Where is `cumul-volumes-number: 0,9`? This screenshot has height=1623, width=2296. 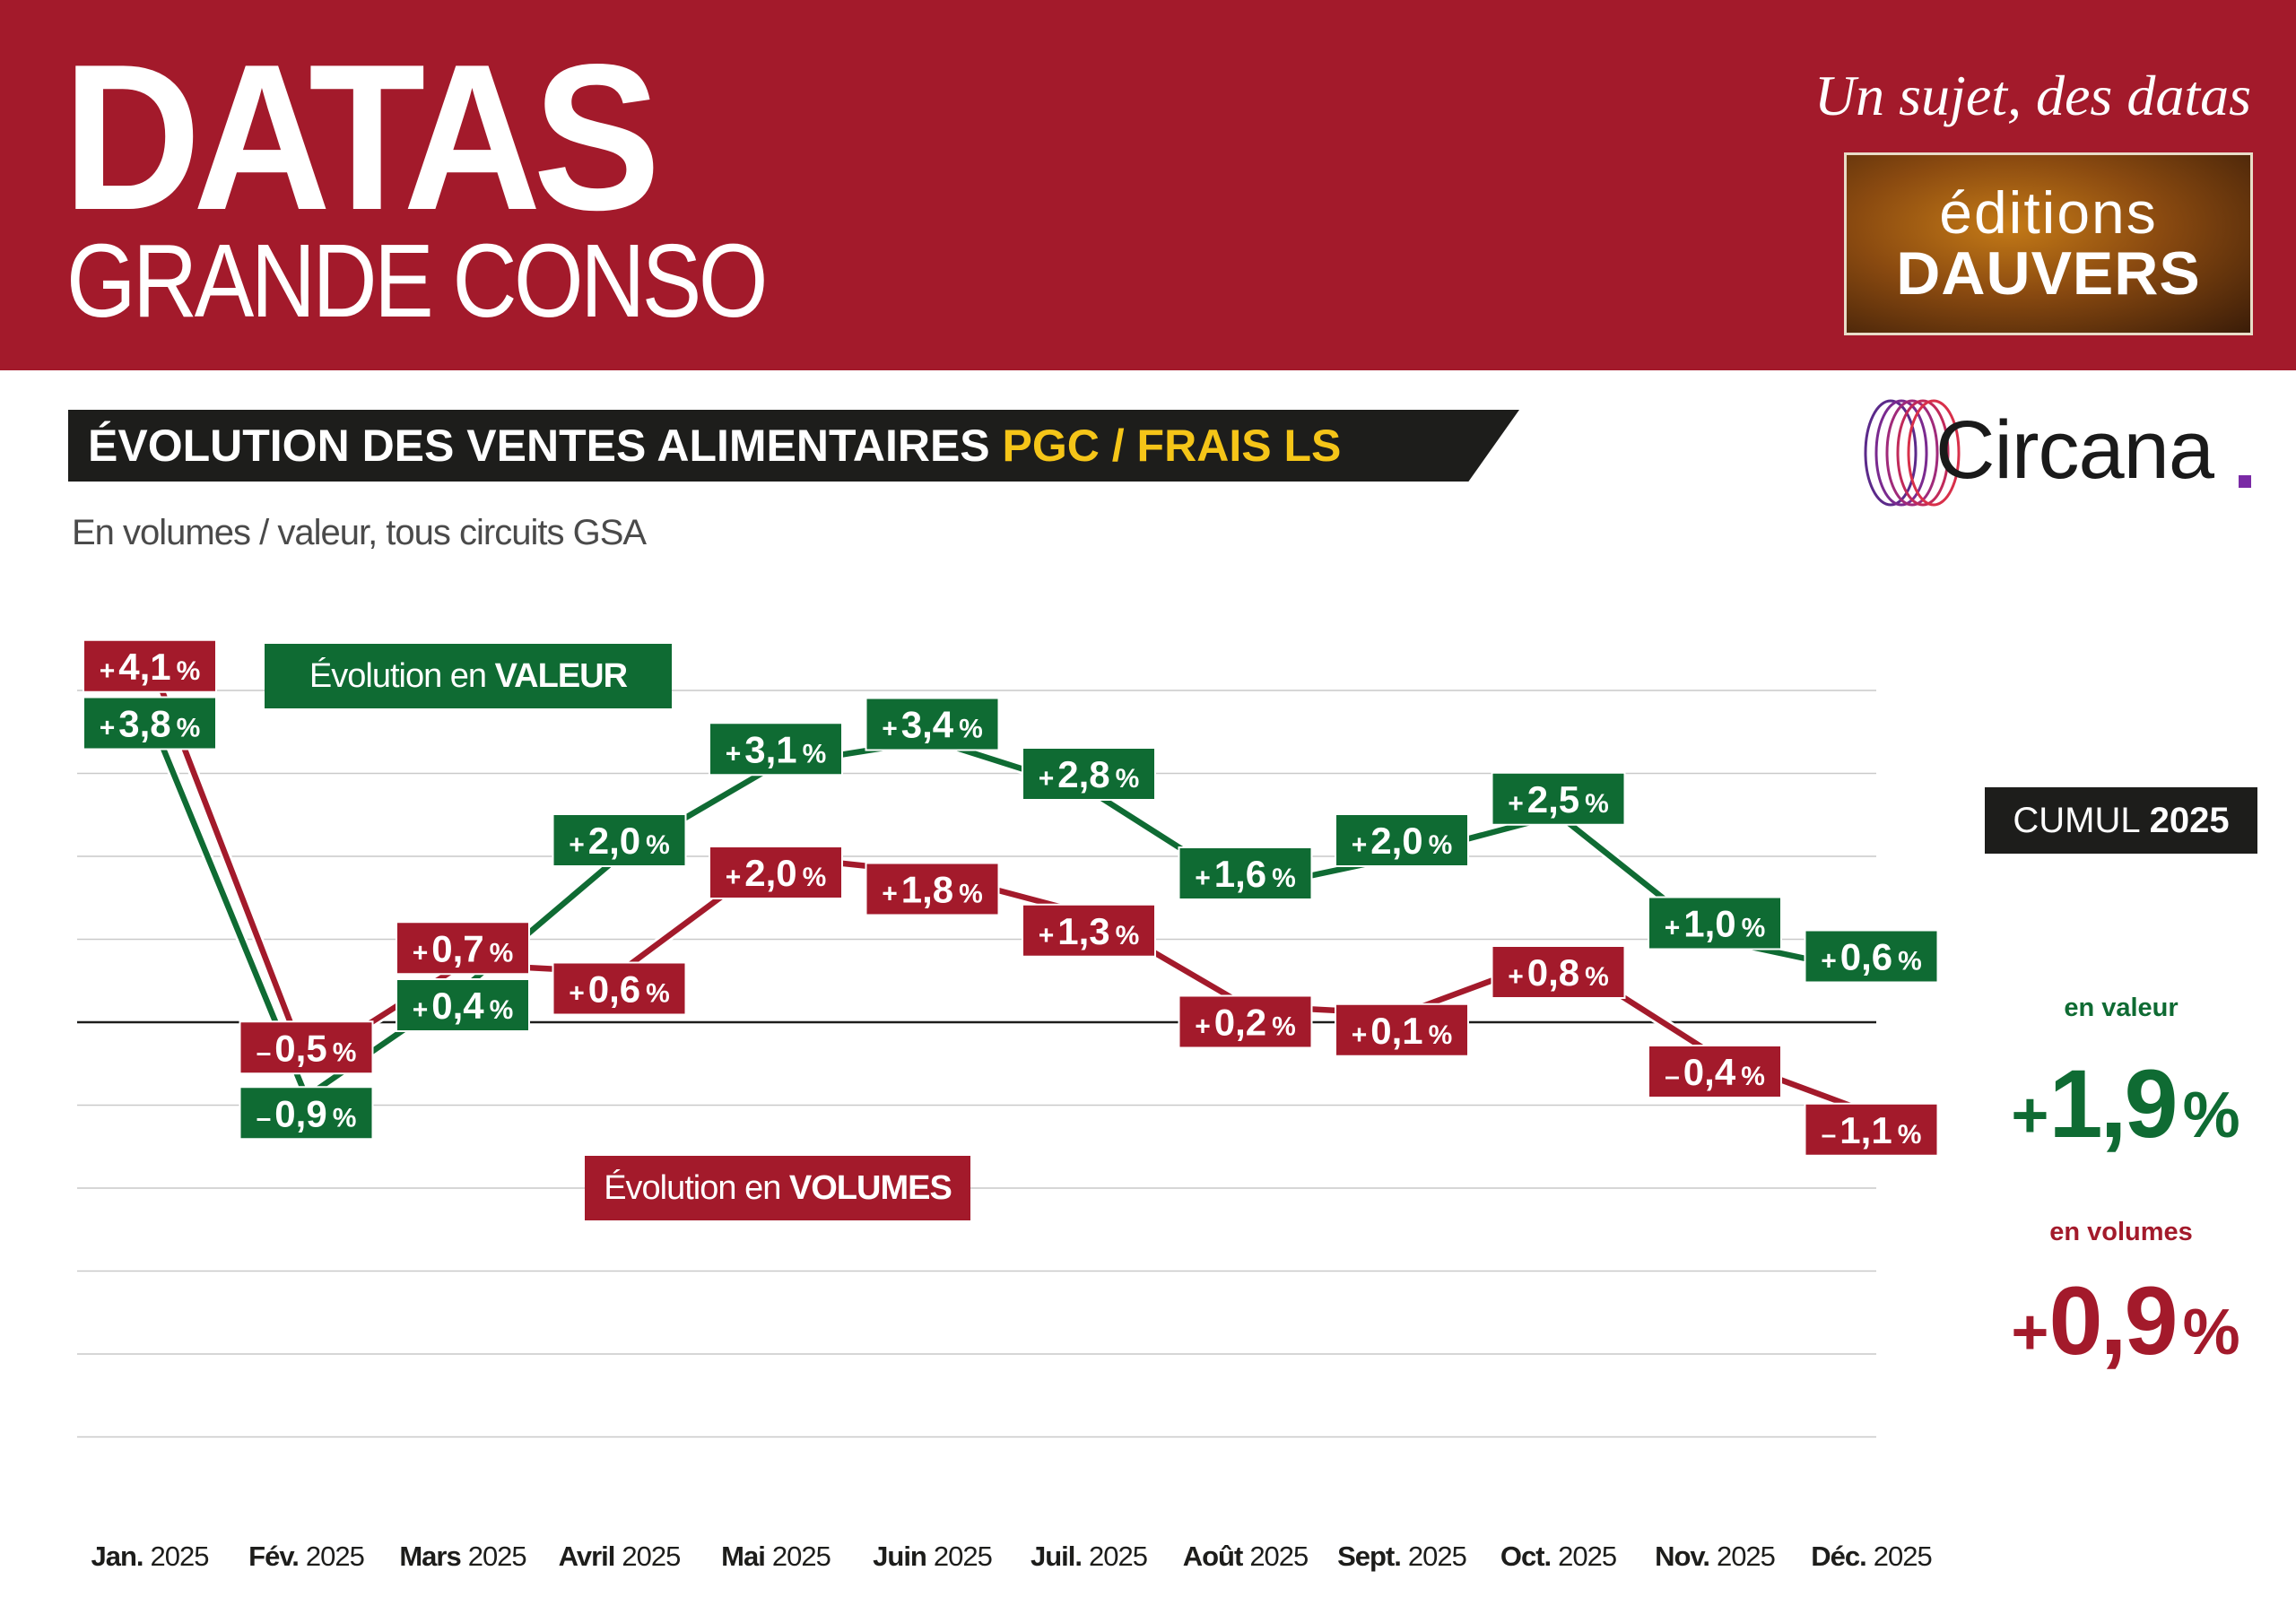 cumul-volumes-number: 0,9 is located at coordinates (2113, 1320).